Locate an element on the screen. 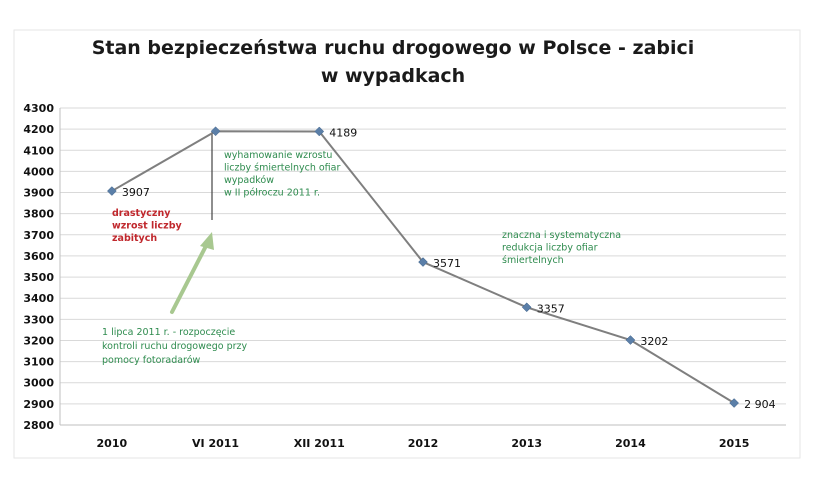  annotation-line: znaczna i systematyczna is located at coordinates (561, 235).